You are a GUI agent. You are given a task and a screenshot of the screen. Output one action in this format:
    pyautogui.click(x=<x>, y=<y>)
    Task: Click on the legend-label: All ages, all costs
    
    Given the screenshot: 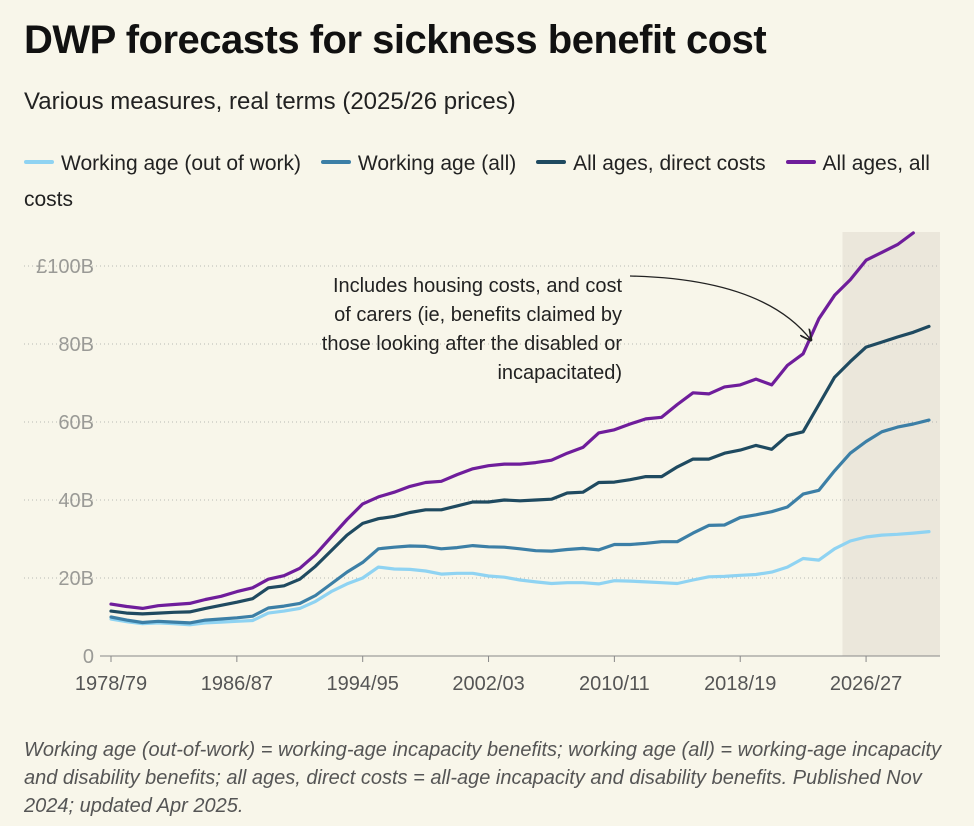 What is the action you would take?
    pyautogui.click(x=477, y=181)
    